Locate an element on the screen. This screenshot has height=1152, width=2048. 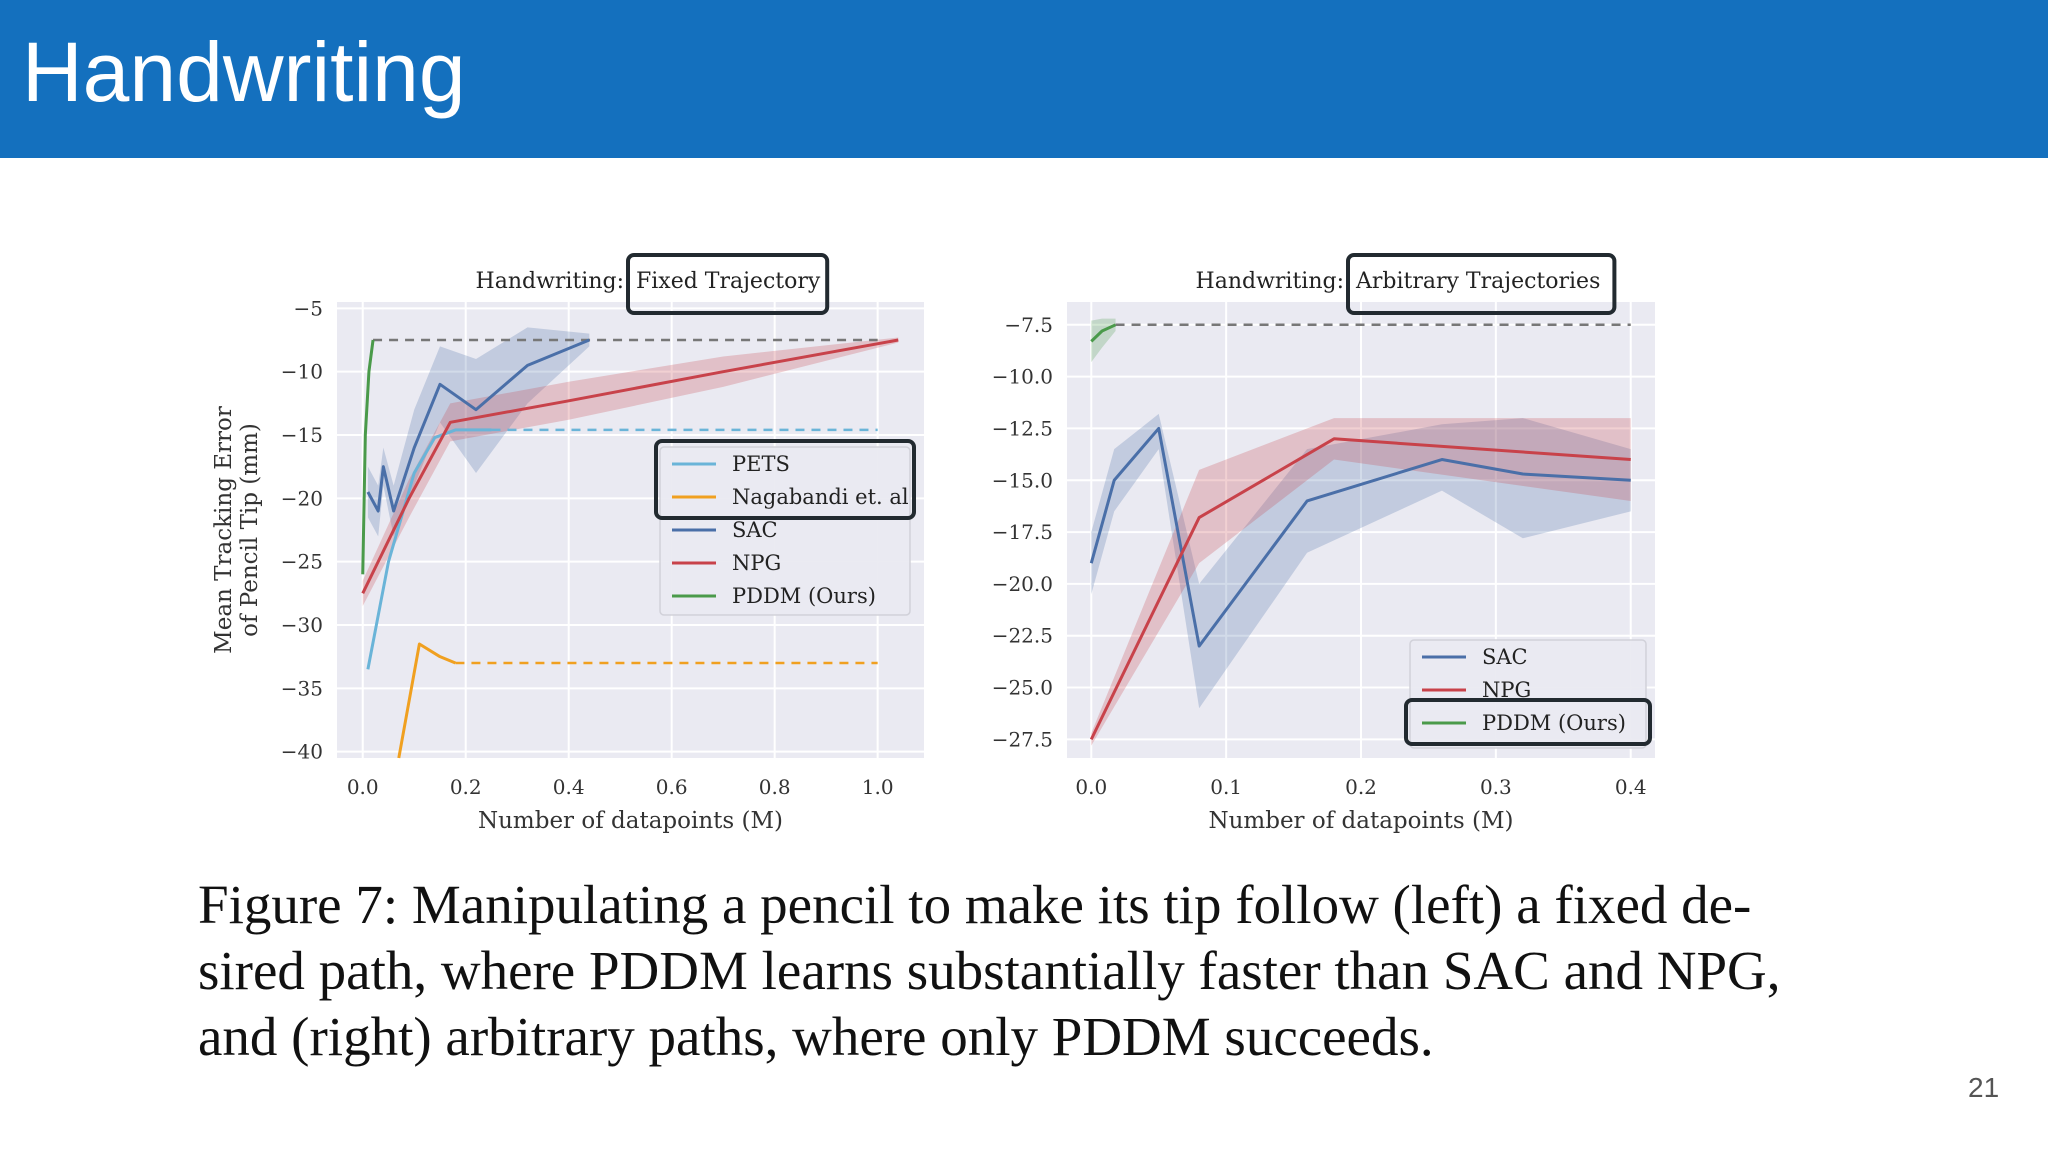
y-tick-label: −15 is located at coordinates (302, 435).